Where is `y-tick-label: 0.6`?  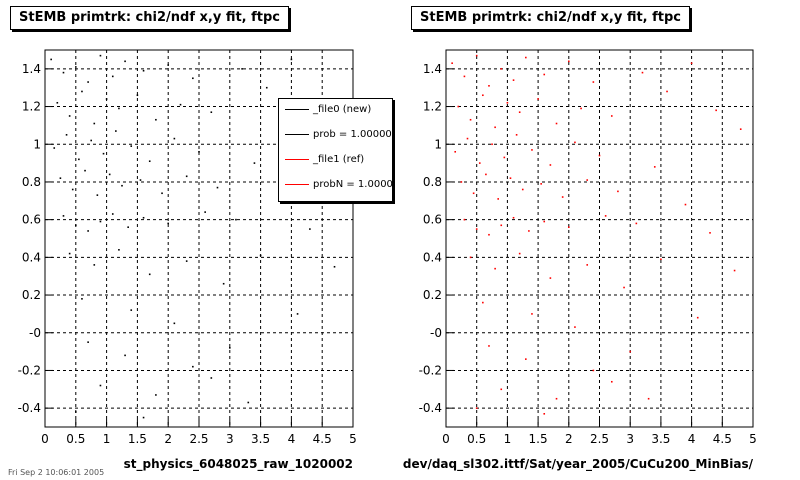 y-tick-label: 0.6 is located at coordinates (432, 220).